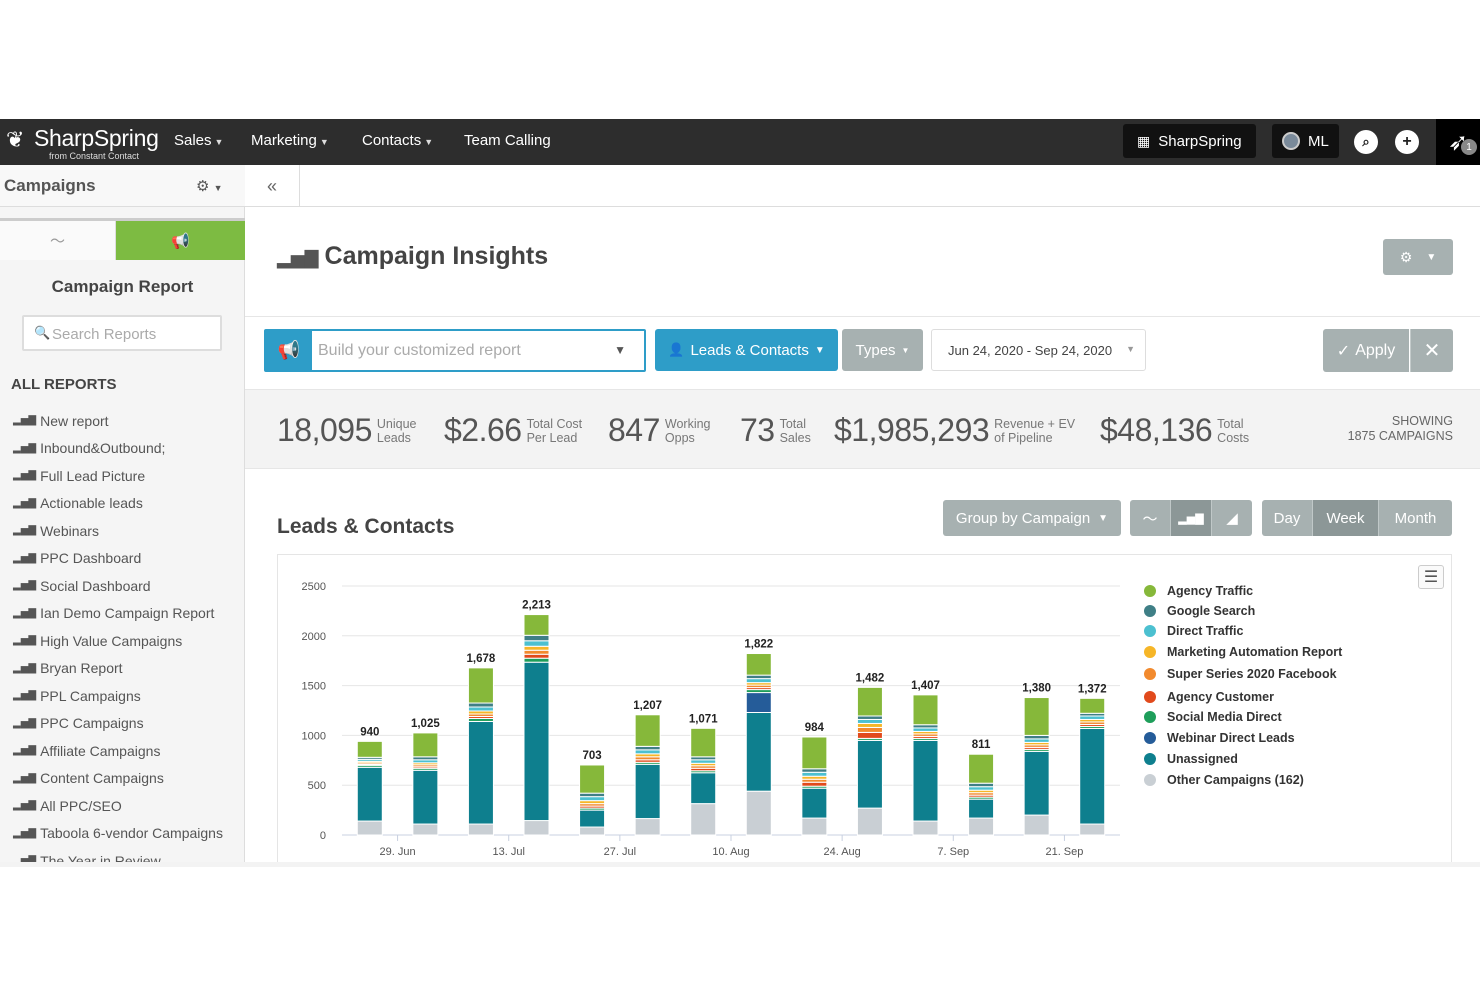  What do you see at coordinates (1418, 257) in the screenshot?
I see `page-settings-button: ⚙ ▼` at bounding box center [1418, 257].